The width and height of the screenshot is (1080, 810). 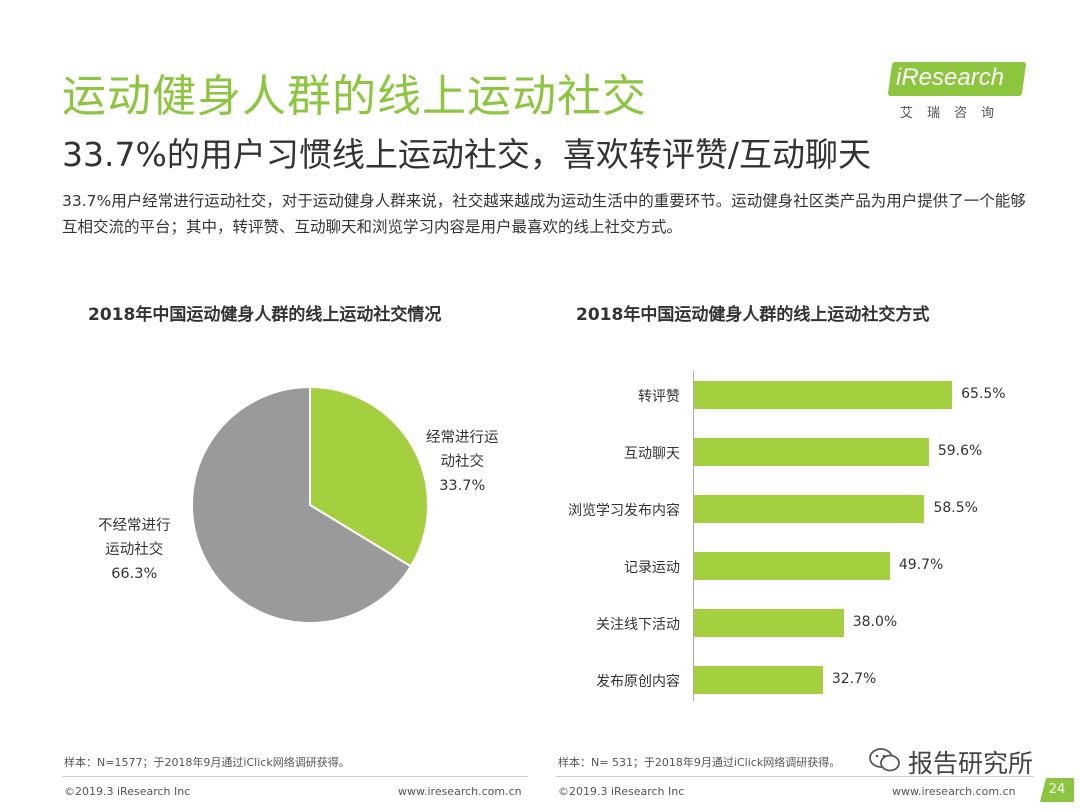 I want to click on bar-repost-like, so click(x=823, y=395).